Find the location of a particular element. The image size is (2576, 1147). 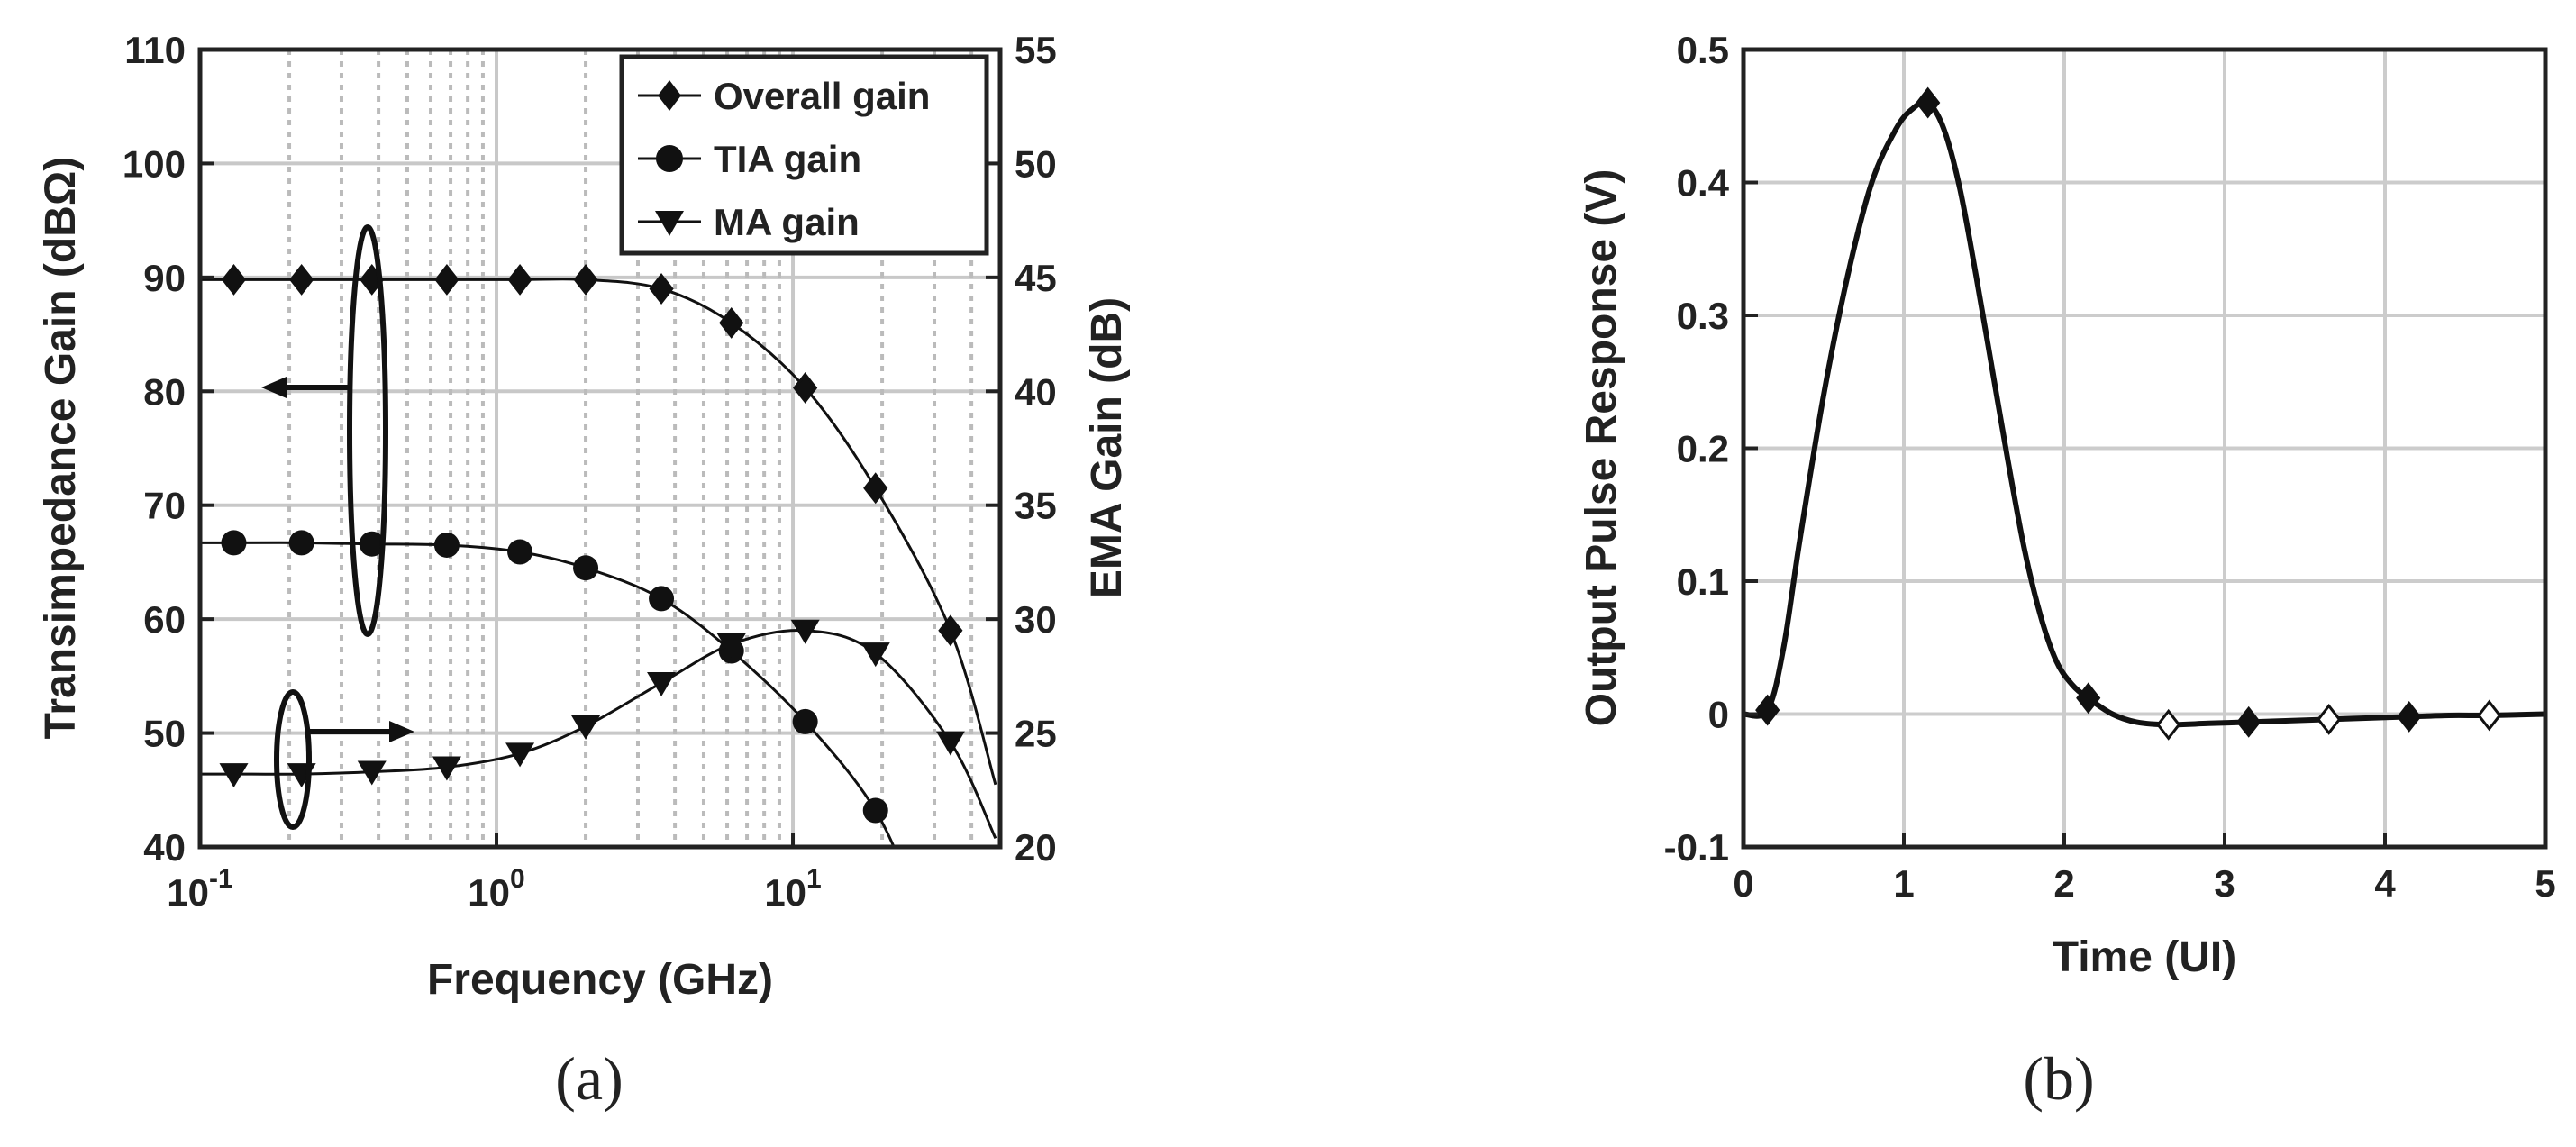

chart-b-y-axis-label: Output Pulse Response (V) is located at coordinates (1601, 448).